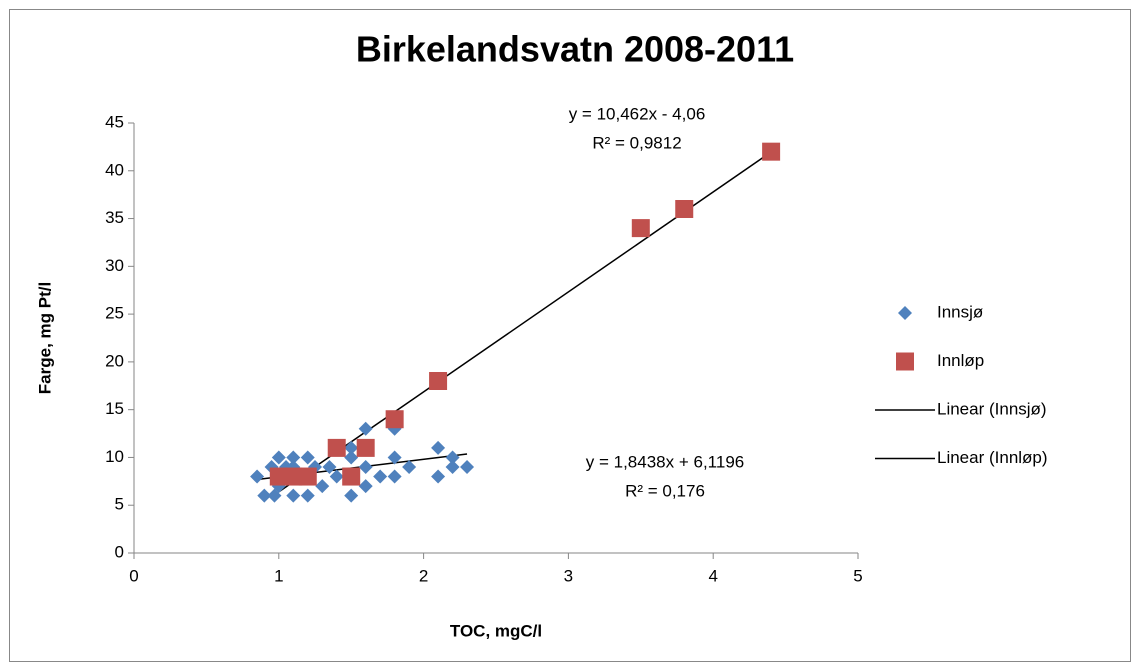  What do you see at coordinates (44, 338) in the screenshot?
I see `y-axis-title: Farge, mg Pt/l` at bounding box center [44, 338].